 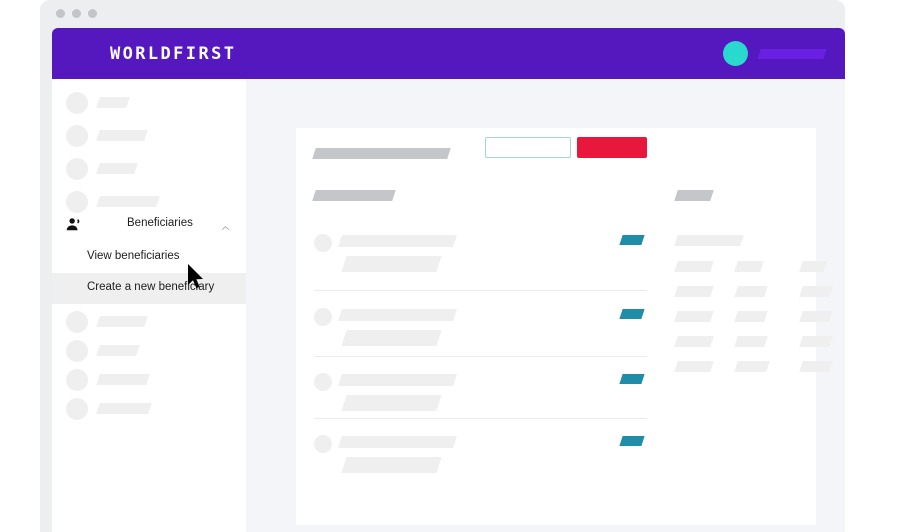 What do you see at coordinates (709, 240) in the screenshot?
I see `right-column-header` at bounding box center [709, 240].